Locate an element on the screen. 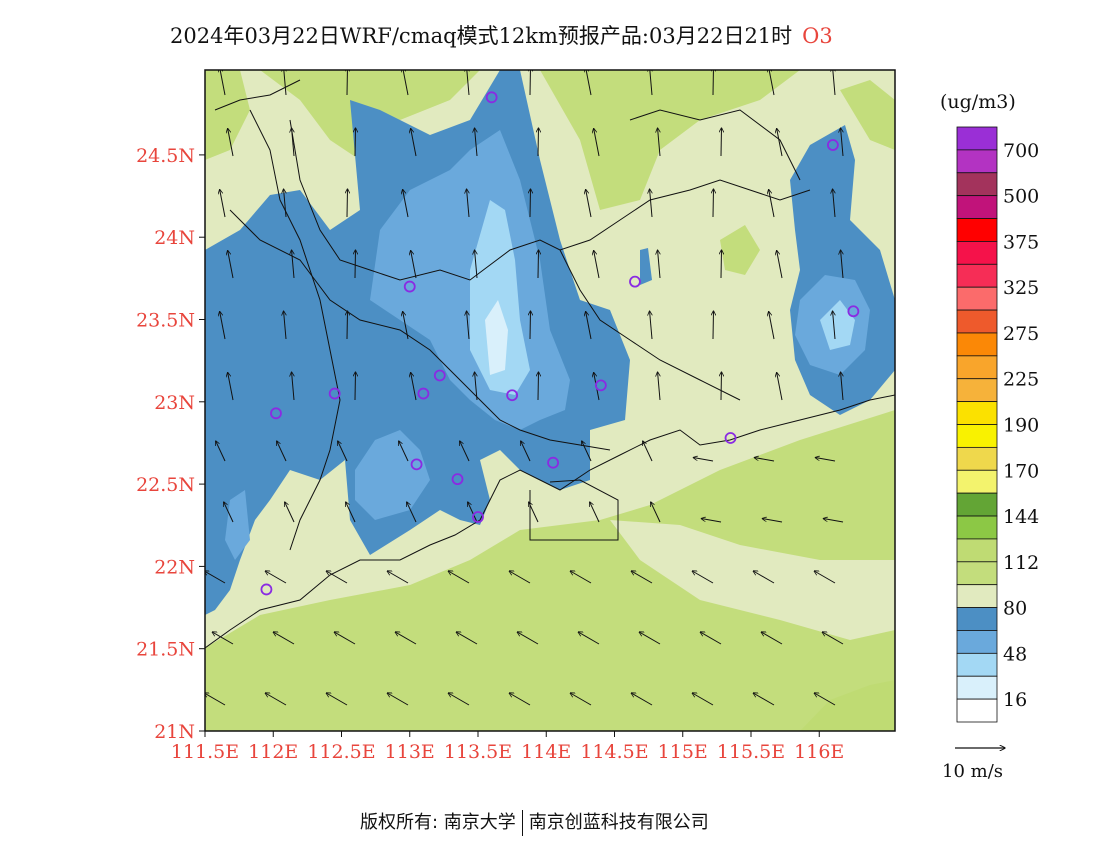 This screenshot has height=850, width=1100. lat-tick-label: 21.5N is located at coordinates (165, 650).